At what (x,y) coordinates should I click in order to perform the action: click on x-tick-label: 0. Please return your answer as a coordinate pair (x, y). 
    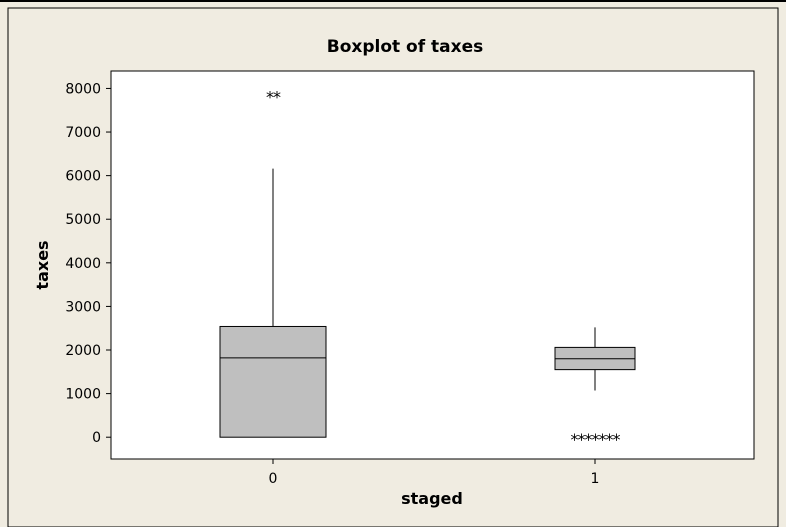
    Looking at the image, I should click on (273, 479).